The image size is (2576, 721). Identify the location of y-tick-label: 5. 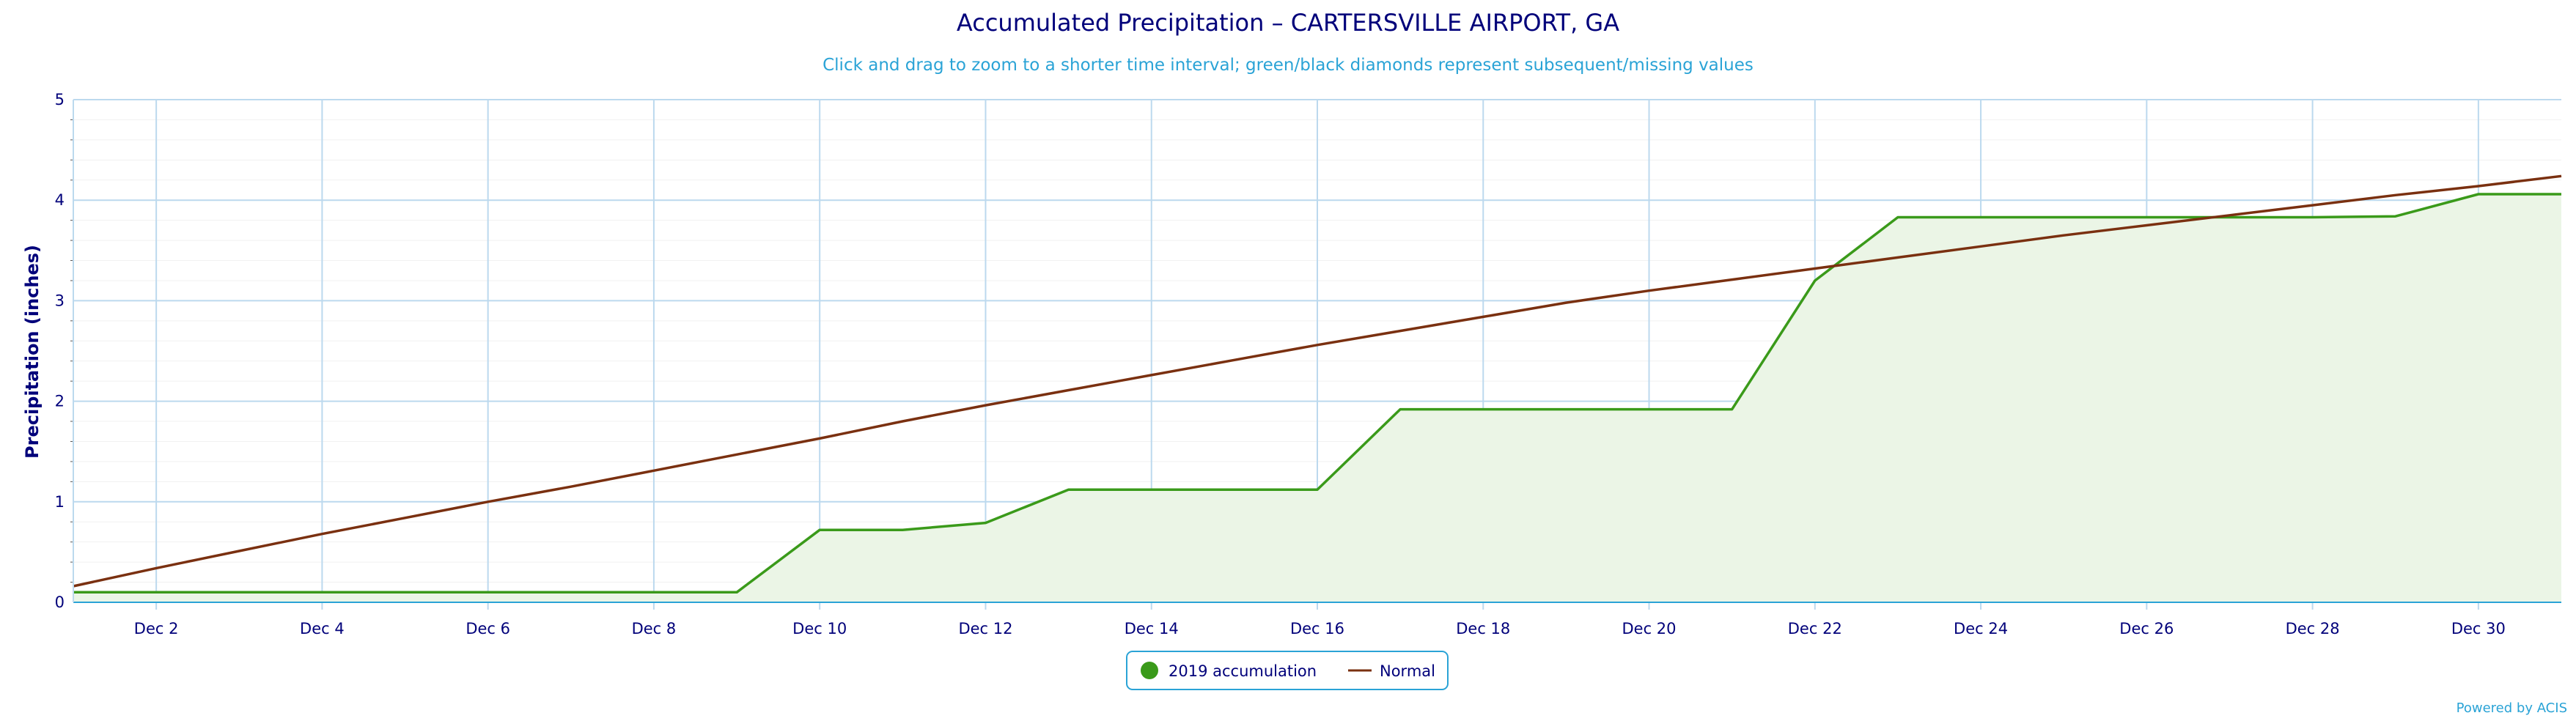
(60, 100).